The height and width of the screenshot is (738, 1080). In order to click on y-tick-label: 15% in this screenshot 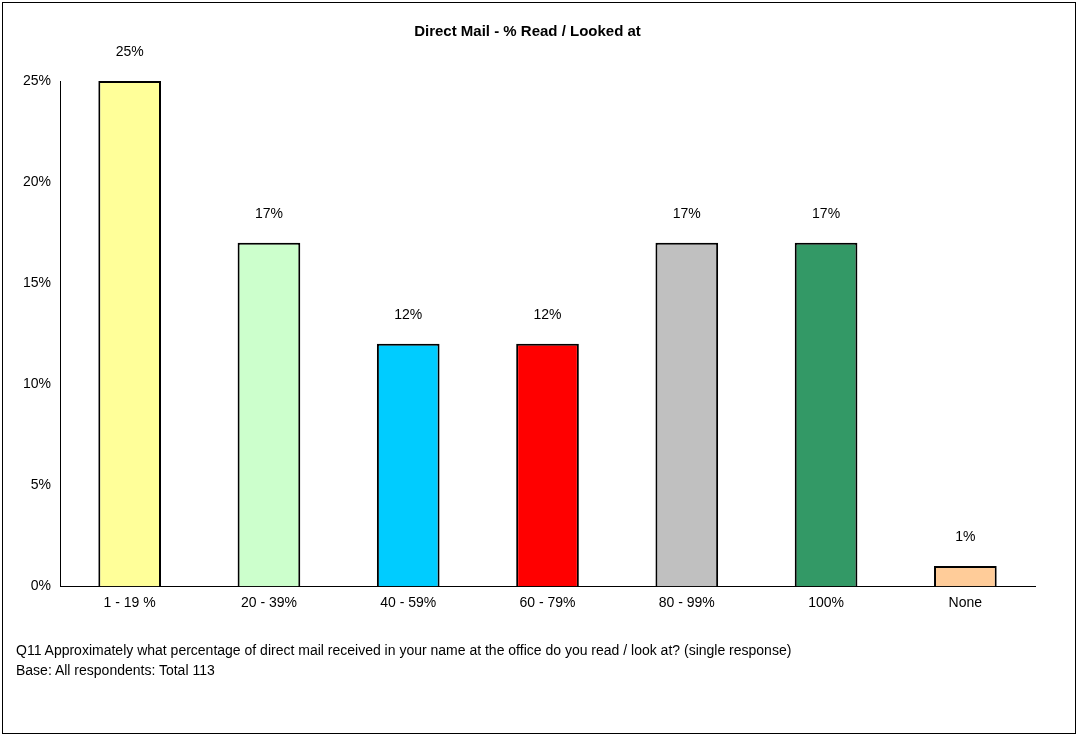, I will do `click(37, 281)`.